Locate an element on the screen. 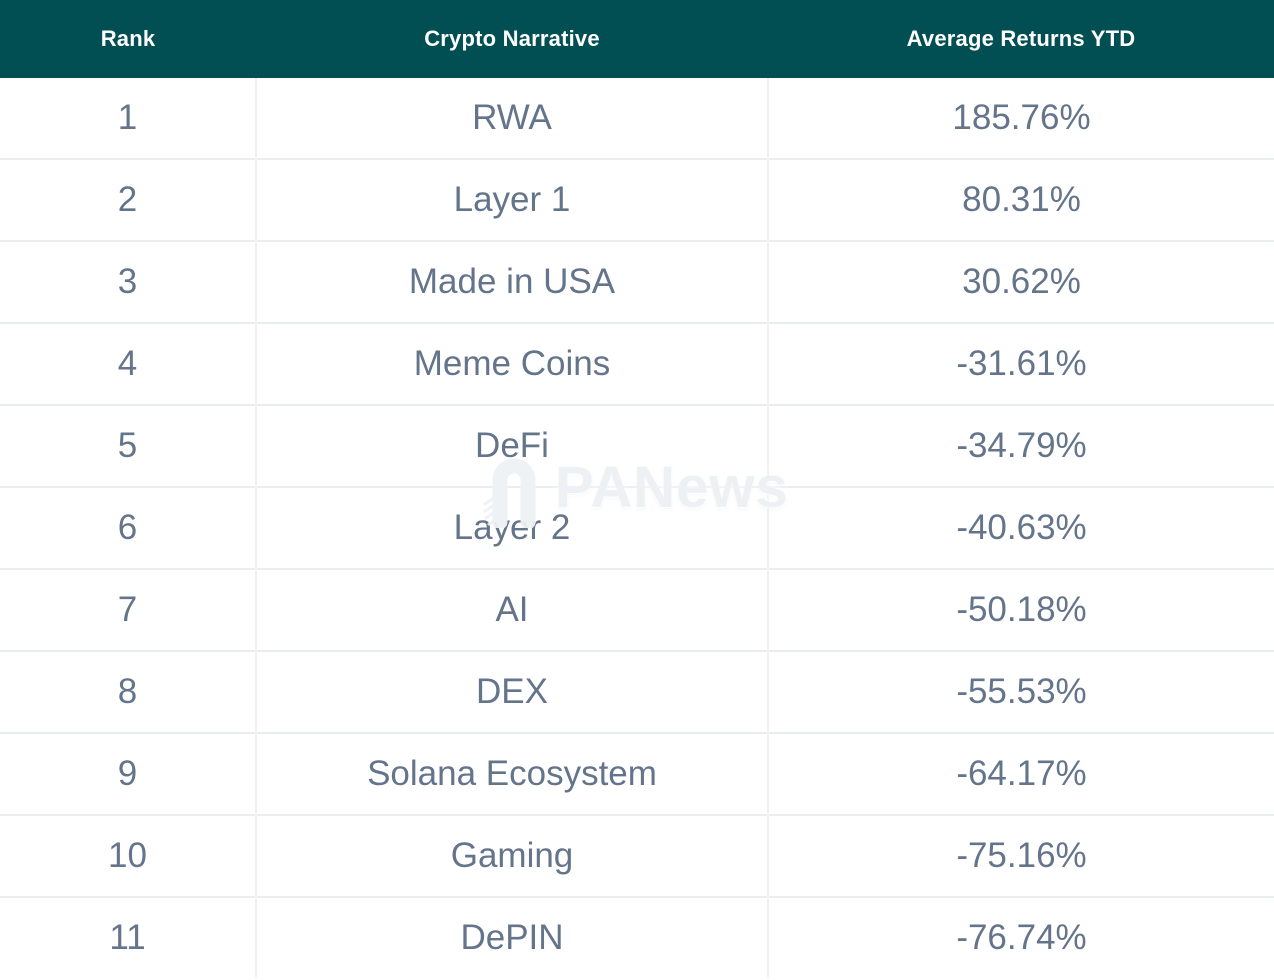 This screenshot has height=980, width=1274. returns-cell: -50.18% is located at coordinates (1020, 609).